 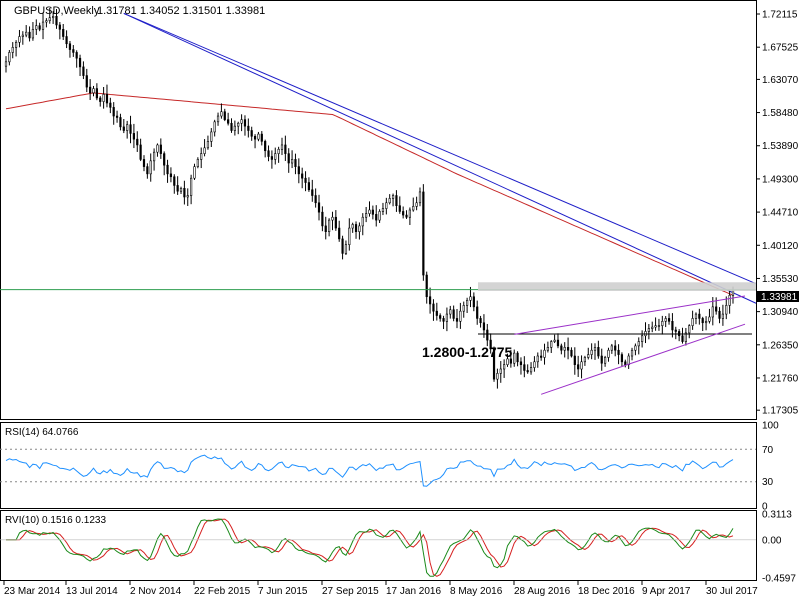 I want to click on x-tick-label: 27 Sep 2015, so click(x=350, y=591).